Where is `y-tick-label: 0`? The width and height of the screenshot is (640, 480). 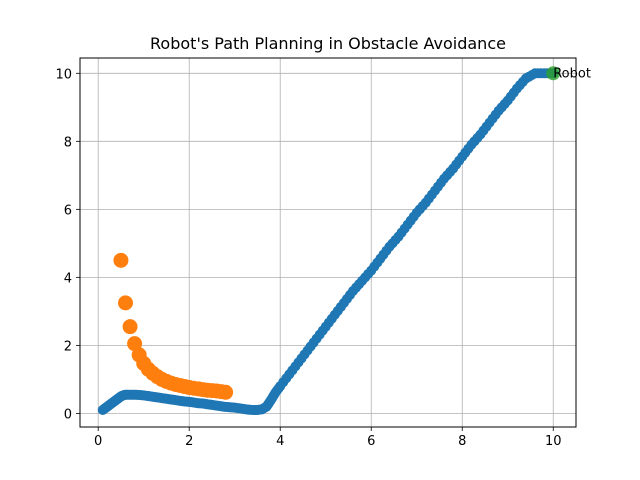 y-tick-label: 0 is located at coordinates (68, 414).